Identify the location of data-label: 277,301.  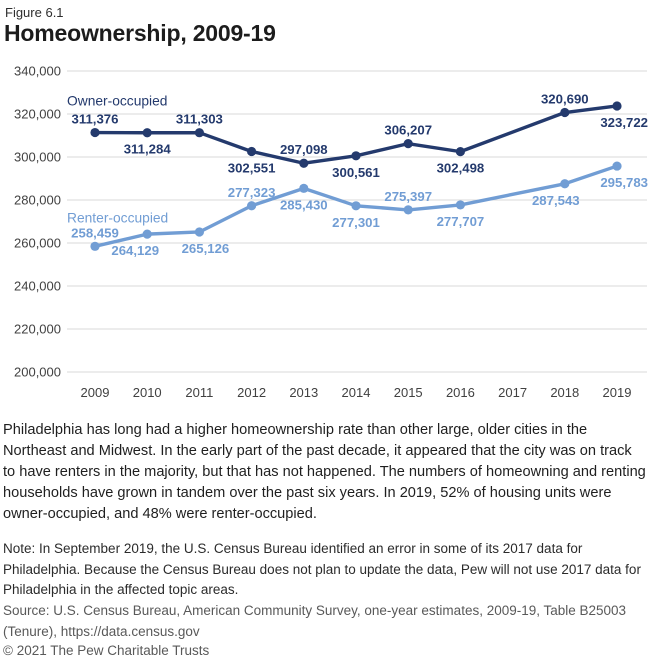
(356, 222).